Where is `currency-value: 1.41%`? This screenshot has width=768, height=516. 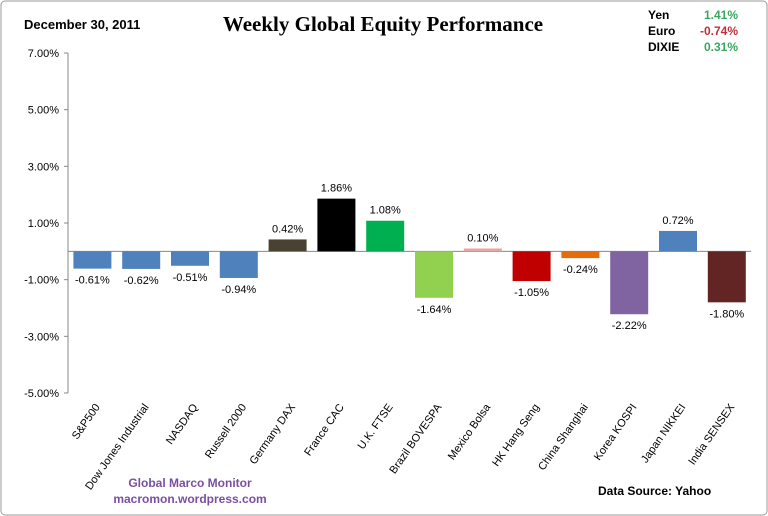
currency-value: 1.41% is located at coordinates (721, 15).